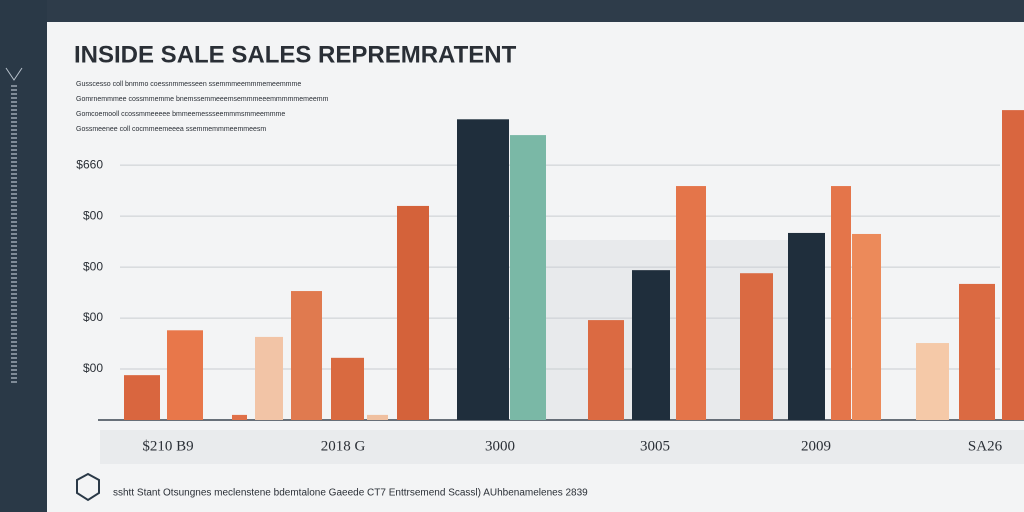 This screenshot has width=1024, height=512. What do you see at coordinates (295, 54) in the screenshot?
I see `chart-title: INSIDE SALE SALES REPREMRATENT` at bounding box center [295, 54].